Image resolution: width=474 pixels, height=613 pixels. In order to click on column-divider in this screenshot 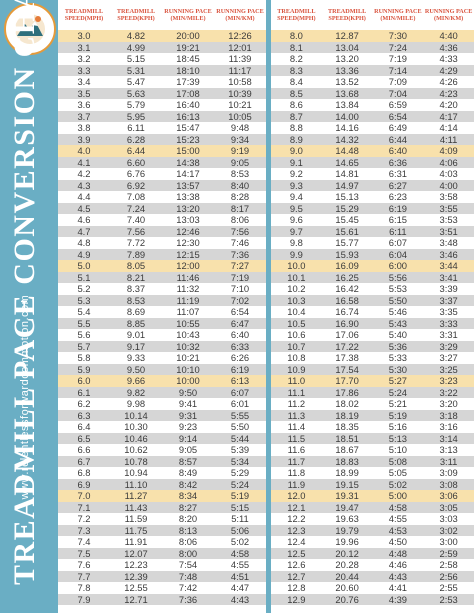, I will do `click(268, 306)`.